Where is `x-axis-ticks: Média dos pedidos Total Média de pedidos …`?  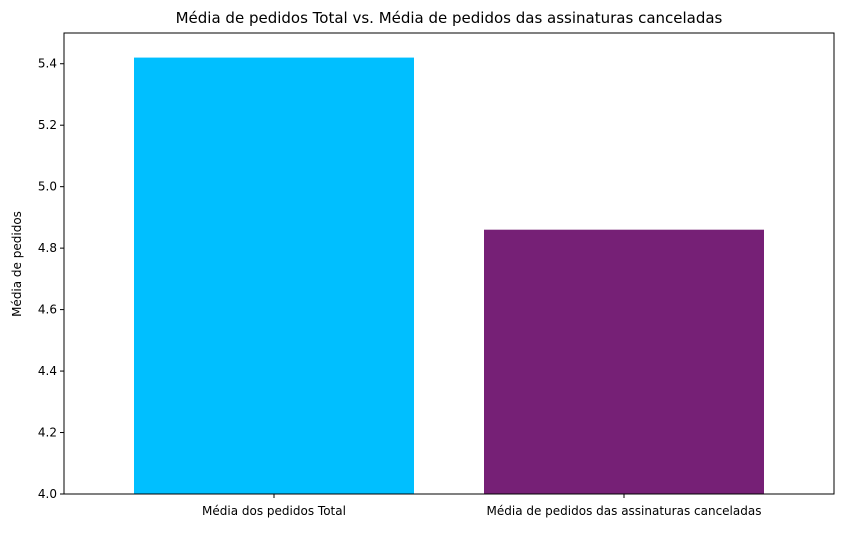 x-axis-ticks: Média dos pedidos Total Média de pedidos … is located at coordinates (481, 506).